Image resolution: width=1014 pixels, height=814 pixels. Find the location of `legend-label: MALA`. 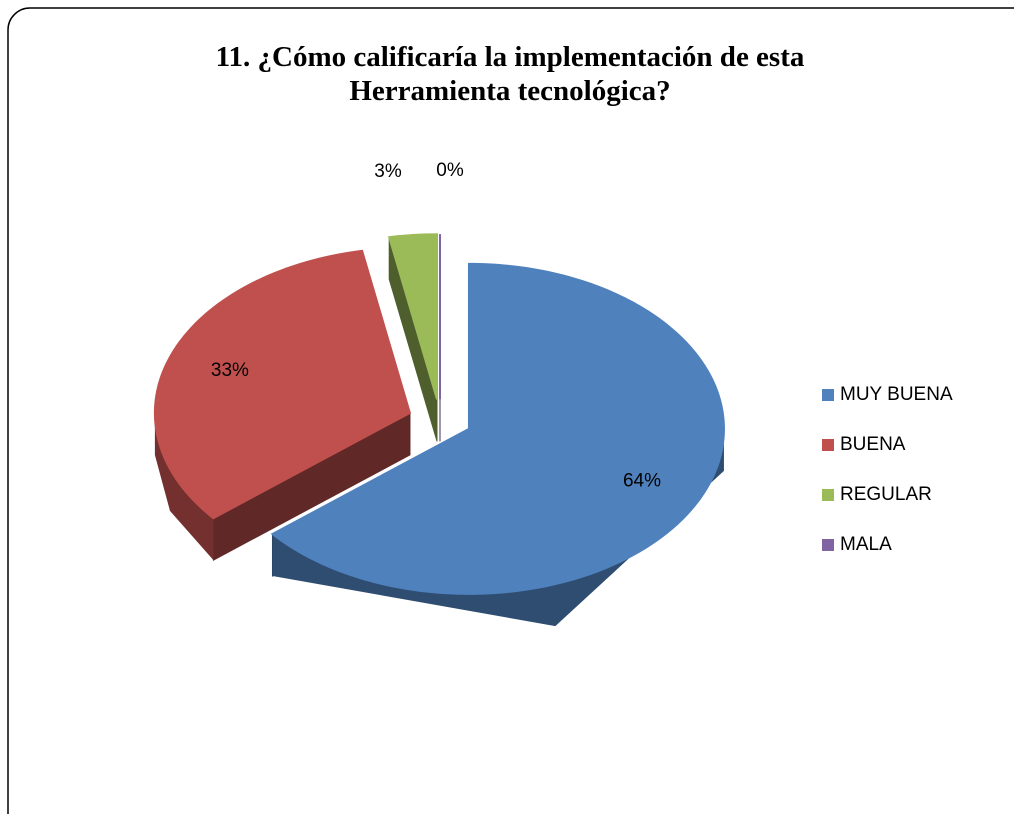

legend-label: MALA is located at coordinates (866, 544).